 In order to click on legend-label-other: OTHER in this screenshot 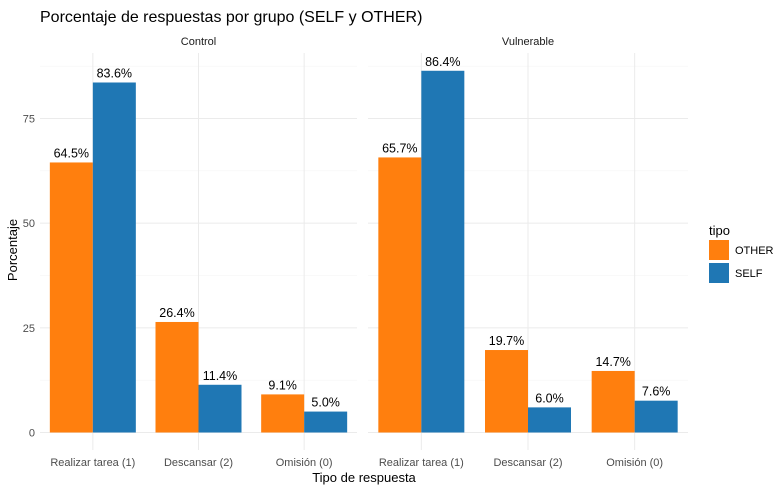, I will do `click(754, 251)`.